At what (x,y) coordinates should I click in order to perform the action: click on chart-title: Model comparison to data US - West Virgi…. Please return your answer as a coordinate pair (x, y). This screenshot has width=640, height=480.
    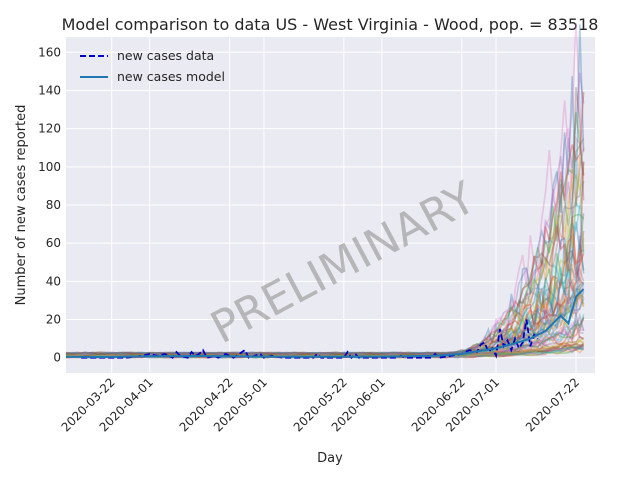
    Looking at the image, I should click on (330, 24).